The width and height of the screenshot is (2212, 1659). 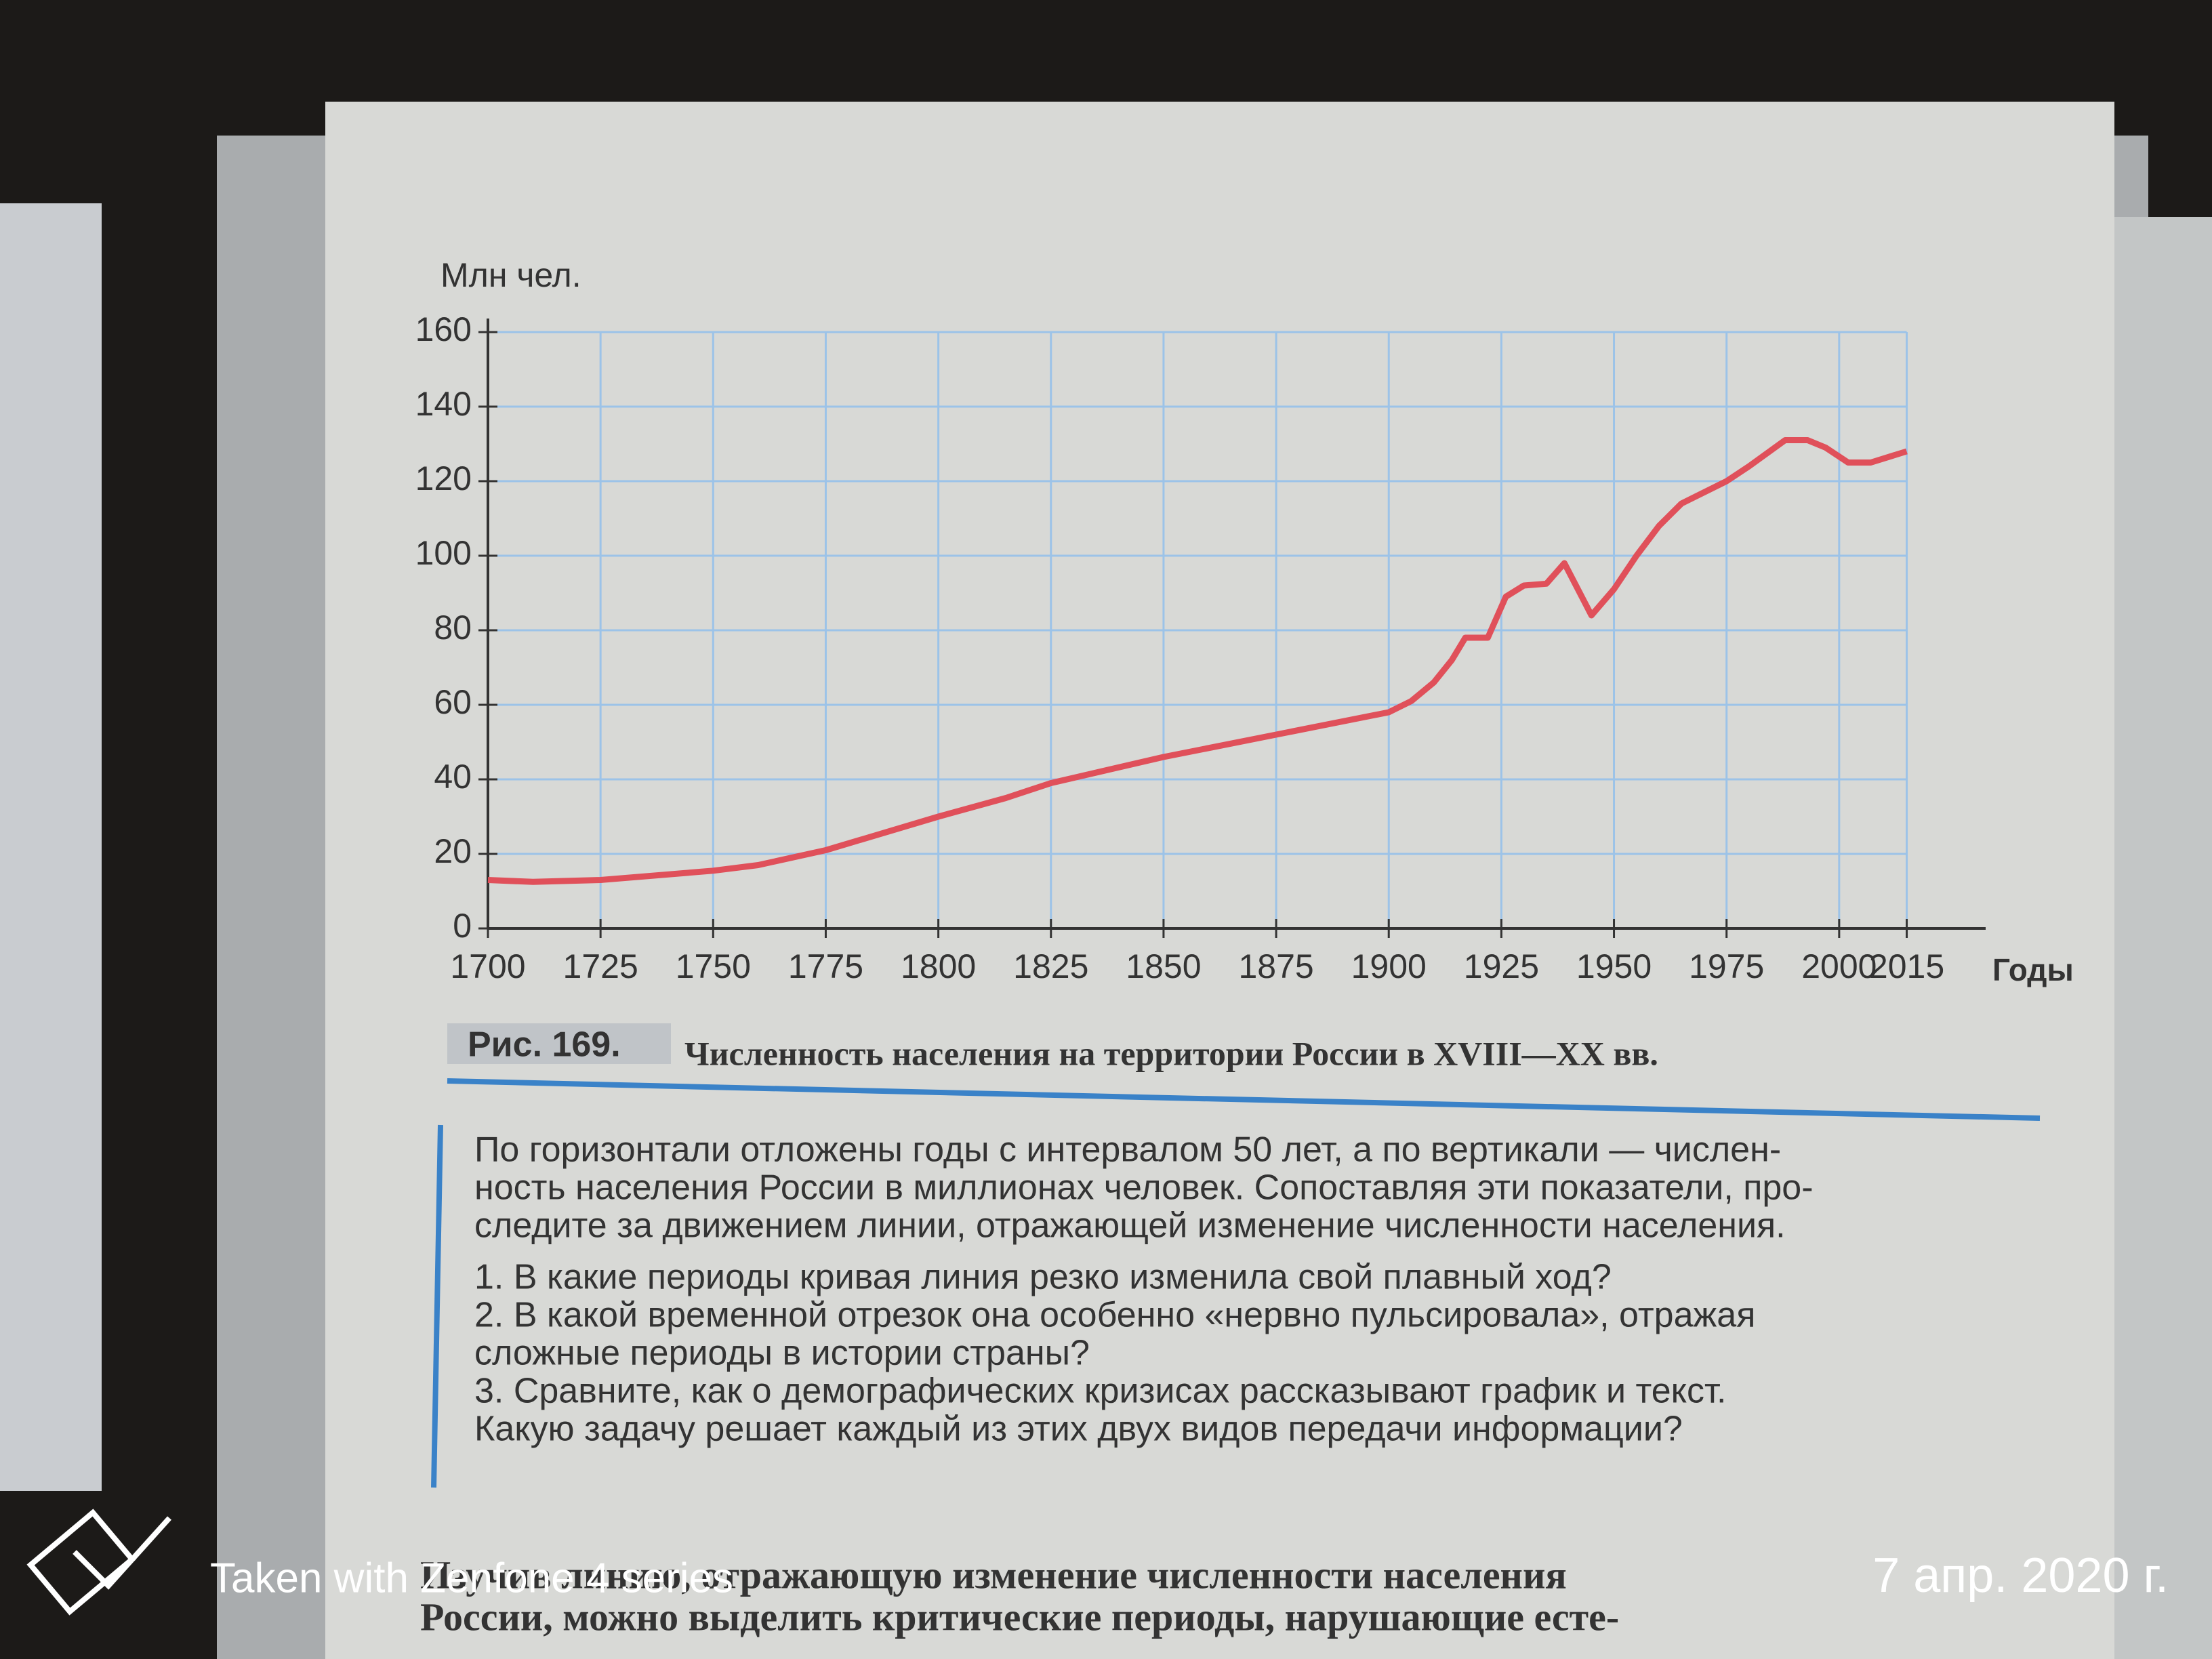 I want to click on x-tick-label: 1875, so click(x=1275, y=966).